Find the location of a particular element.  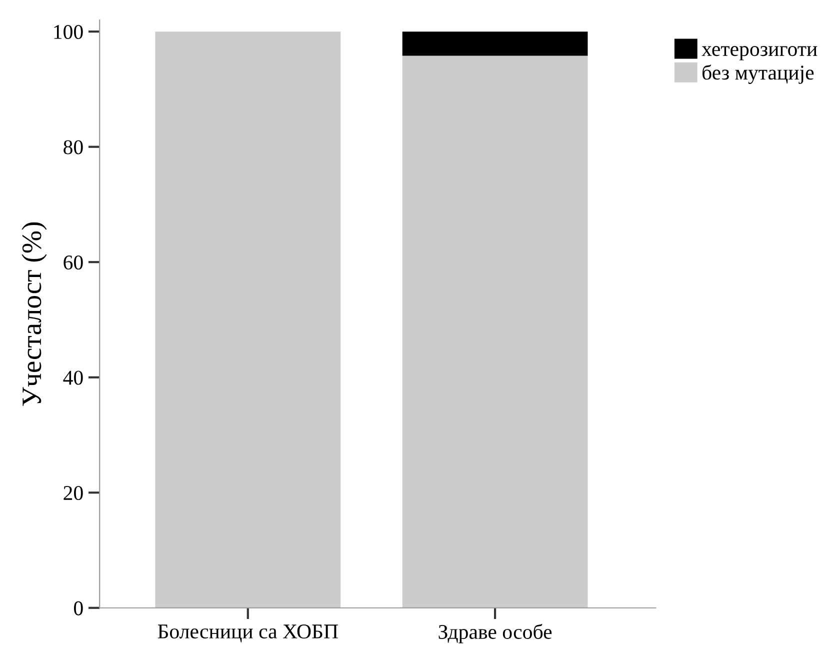

y-tick-label: 80 is located at coordinates (73, 147).